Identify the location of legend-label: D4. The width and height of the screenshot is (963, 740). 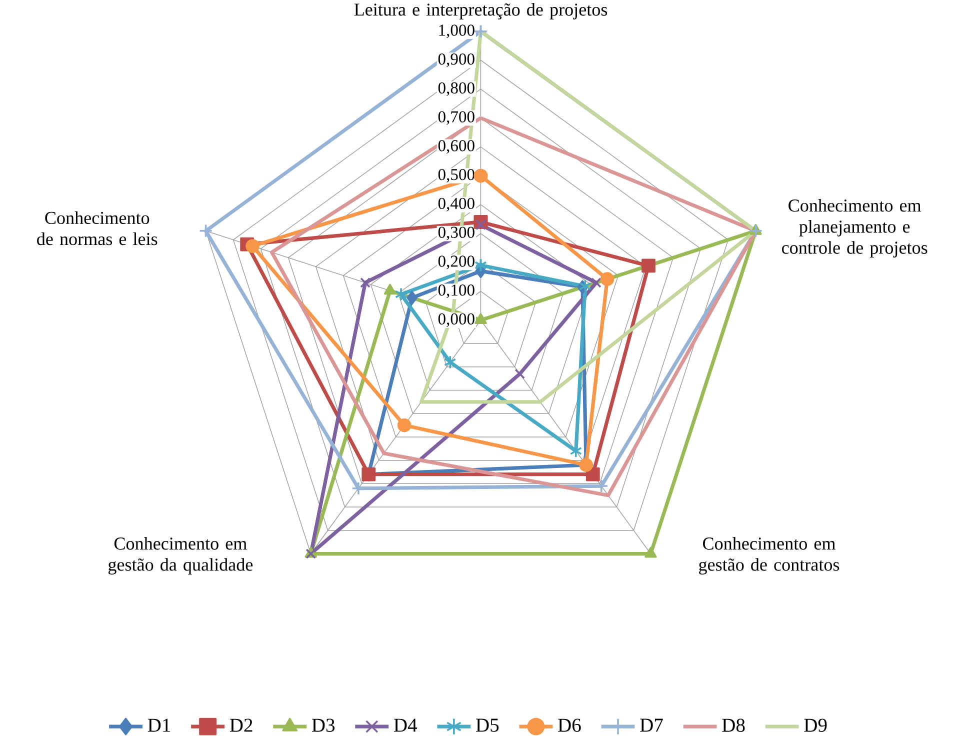
(406, 725).